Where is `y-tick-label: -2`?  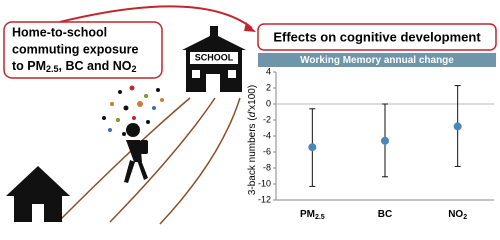
y-tick-label: -2 is located at coordinates (267, 119).